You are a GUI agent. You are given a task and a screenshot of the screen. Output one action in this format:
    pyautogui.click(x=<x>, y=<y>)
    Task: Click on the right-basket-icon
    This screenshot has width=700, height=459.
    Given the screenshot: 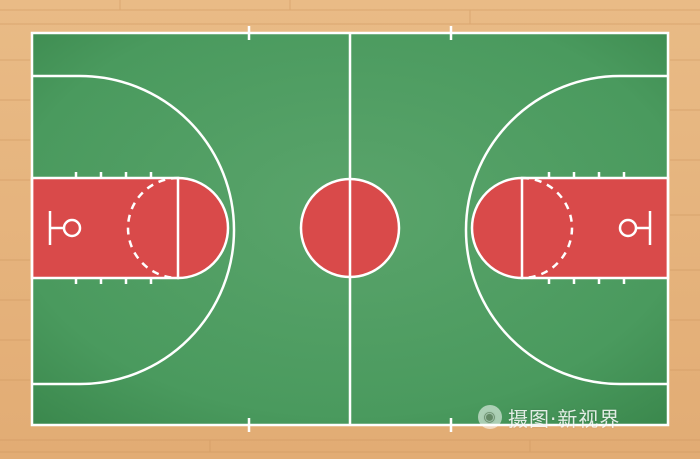 What is the action you would take?
    pyautogui.click(x=635, y=228)
    